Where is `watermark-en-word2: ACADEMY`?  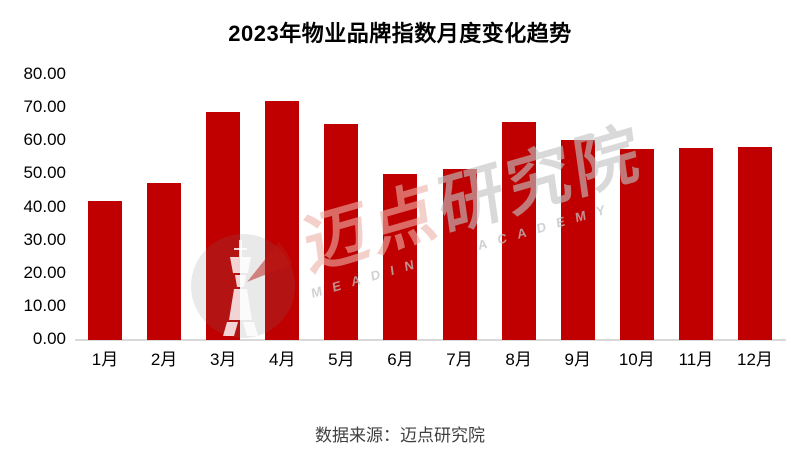
watermark-en-word2: ACADEMY is located at coordinates (546, 226).